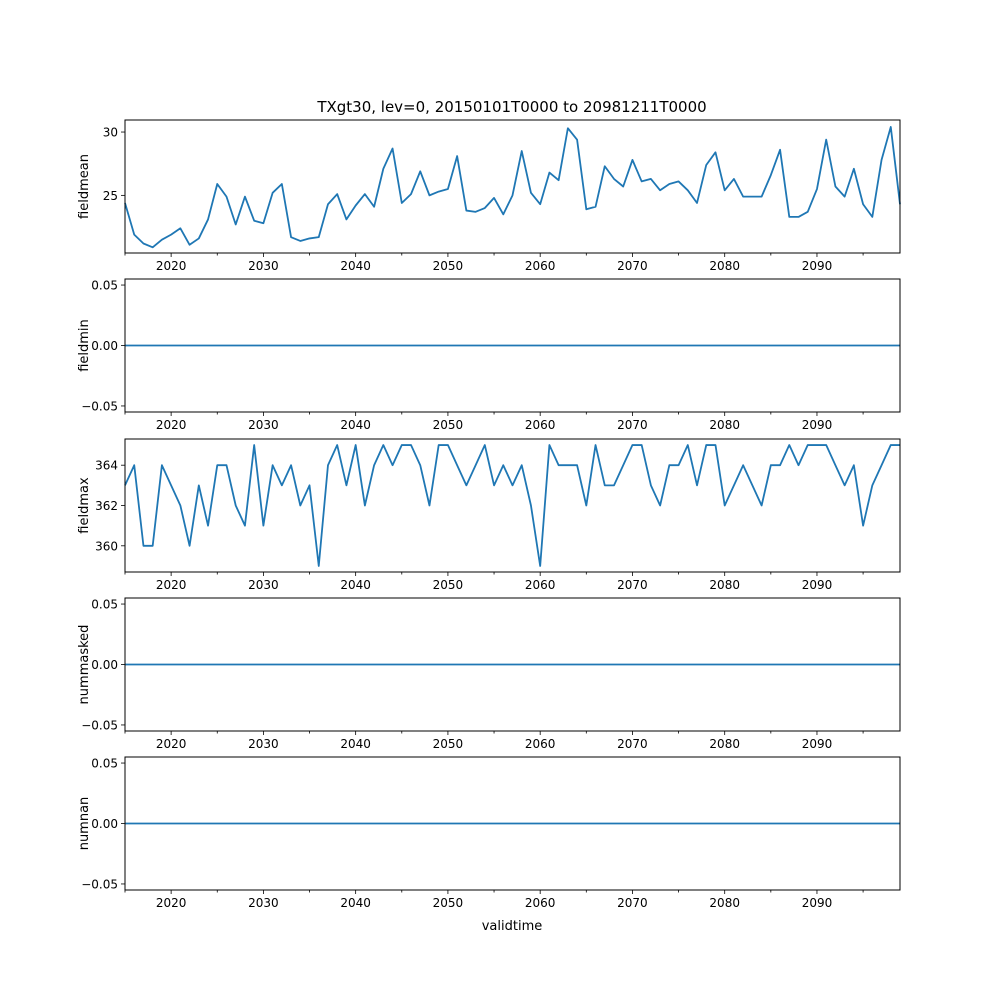 The height and width of the screenshot is (1000, 1000). Describe the element at coordinates (106, 546) in the screenshot. I see `y-tick-label: 360` at that location.